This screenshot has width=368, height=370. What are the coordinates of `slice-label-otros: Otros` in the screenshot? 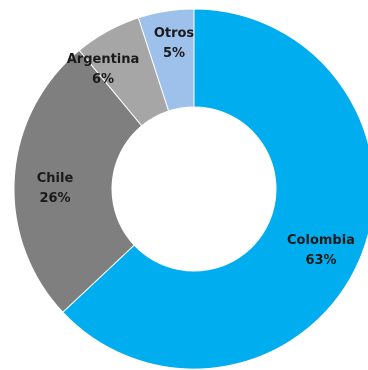 It's located at (174, 33).